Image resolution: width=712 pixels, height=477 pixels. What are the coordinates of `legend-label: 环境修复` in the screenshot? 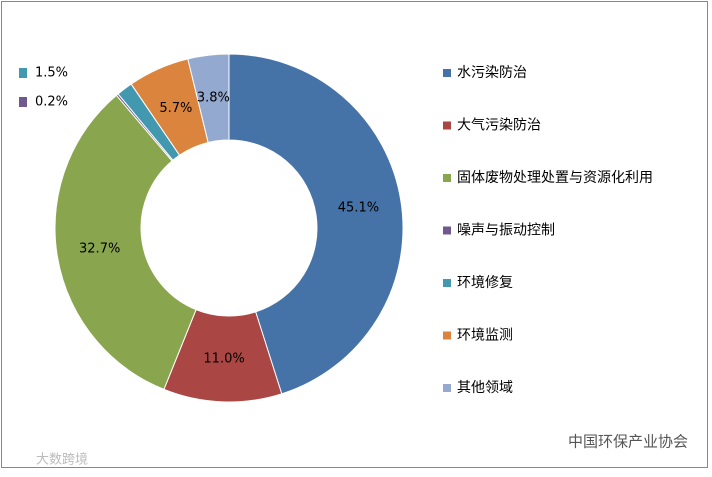 It's located at (485, 282).